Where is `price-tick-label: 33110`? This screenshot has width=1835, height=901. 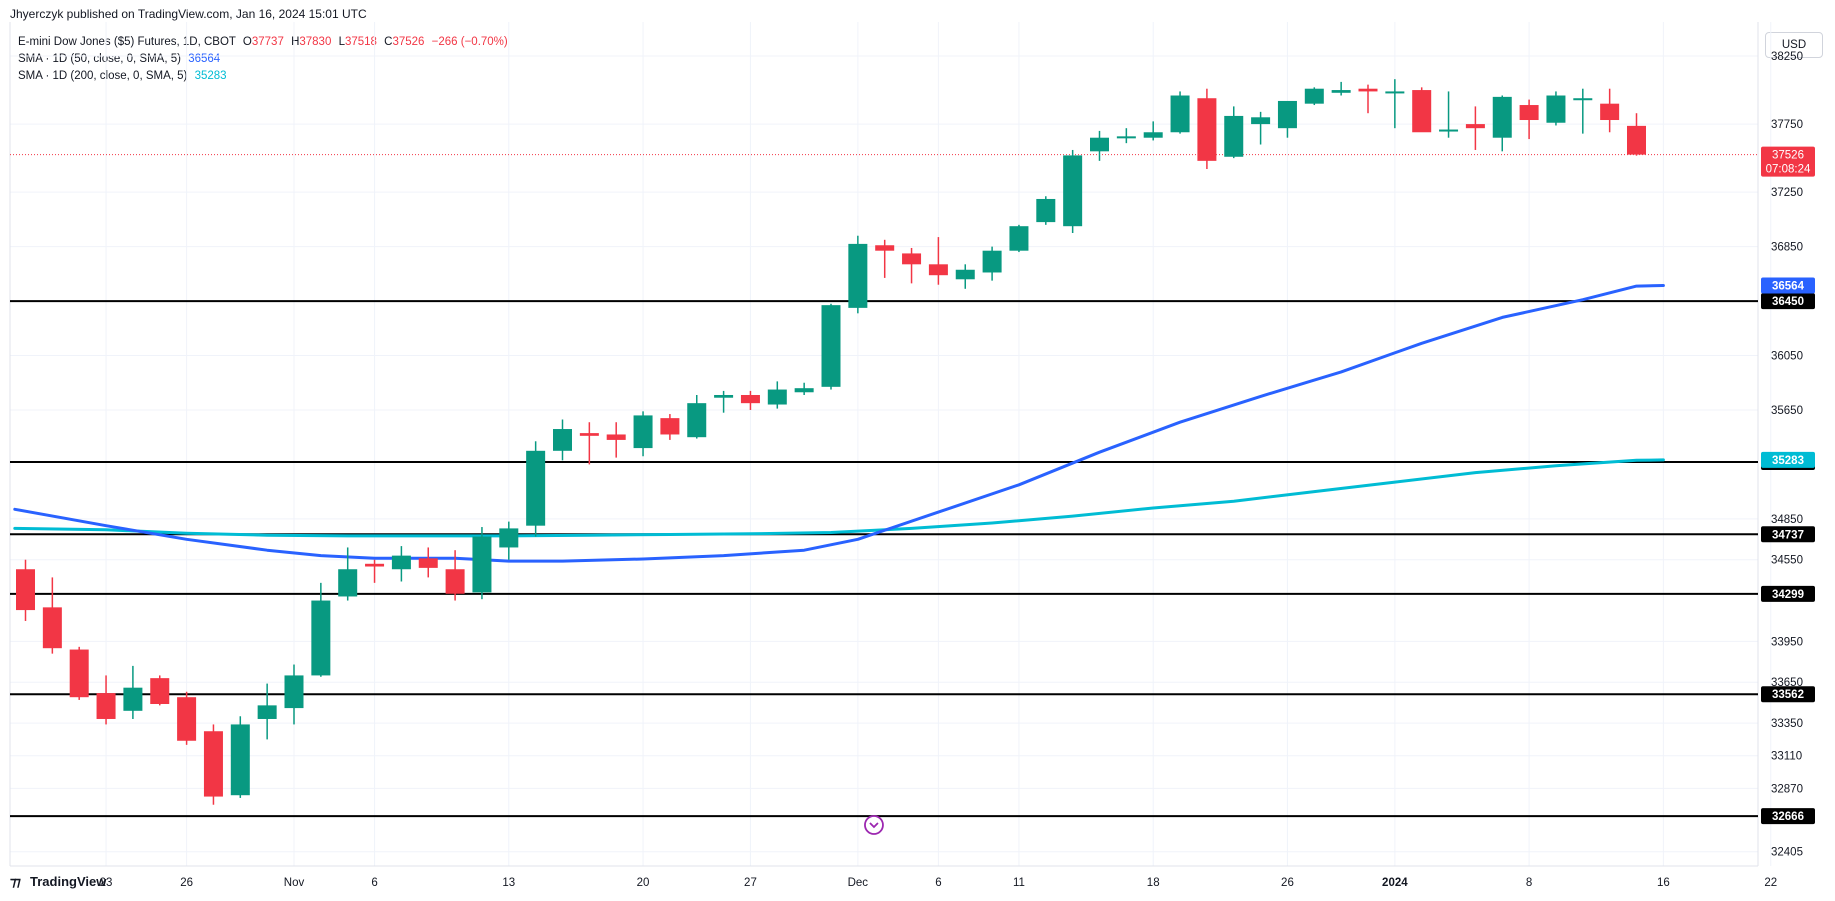 price-tick-label: 33110 is located at coordinates (1786, 757).